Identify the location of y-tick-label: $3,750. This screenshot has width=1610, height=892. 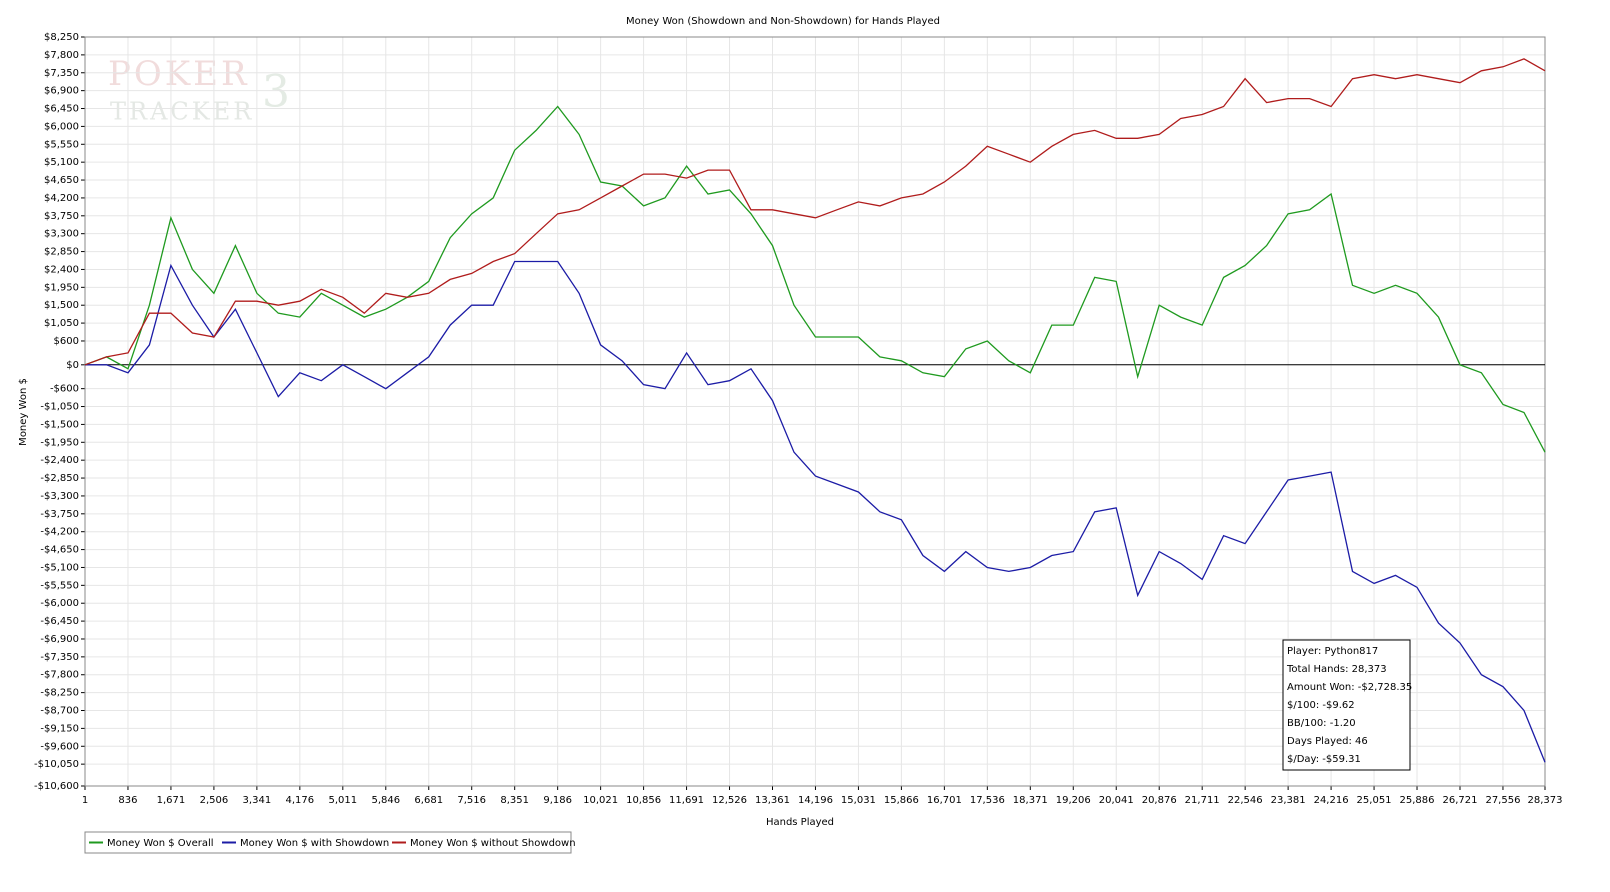
(61, 216).